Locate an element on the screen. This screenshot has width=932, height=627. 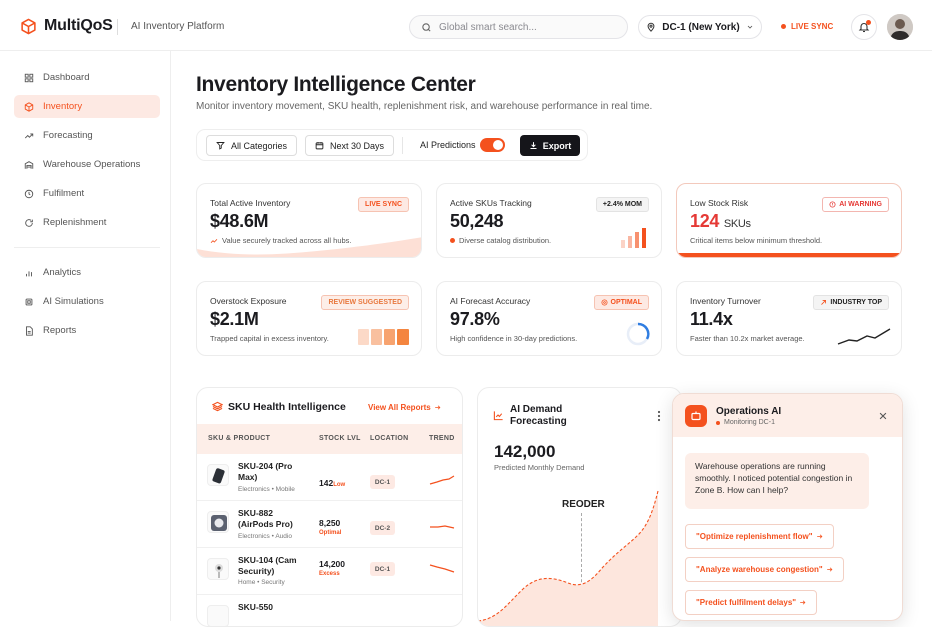
refresh-icon is located at coordinates (29, 222).